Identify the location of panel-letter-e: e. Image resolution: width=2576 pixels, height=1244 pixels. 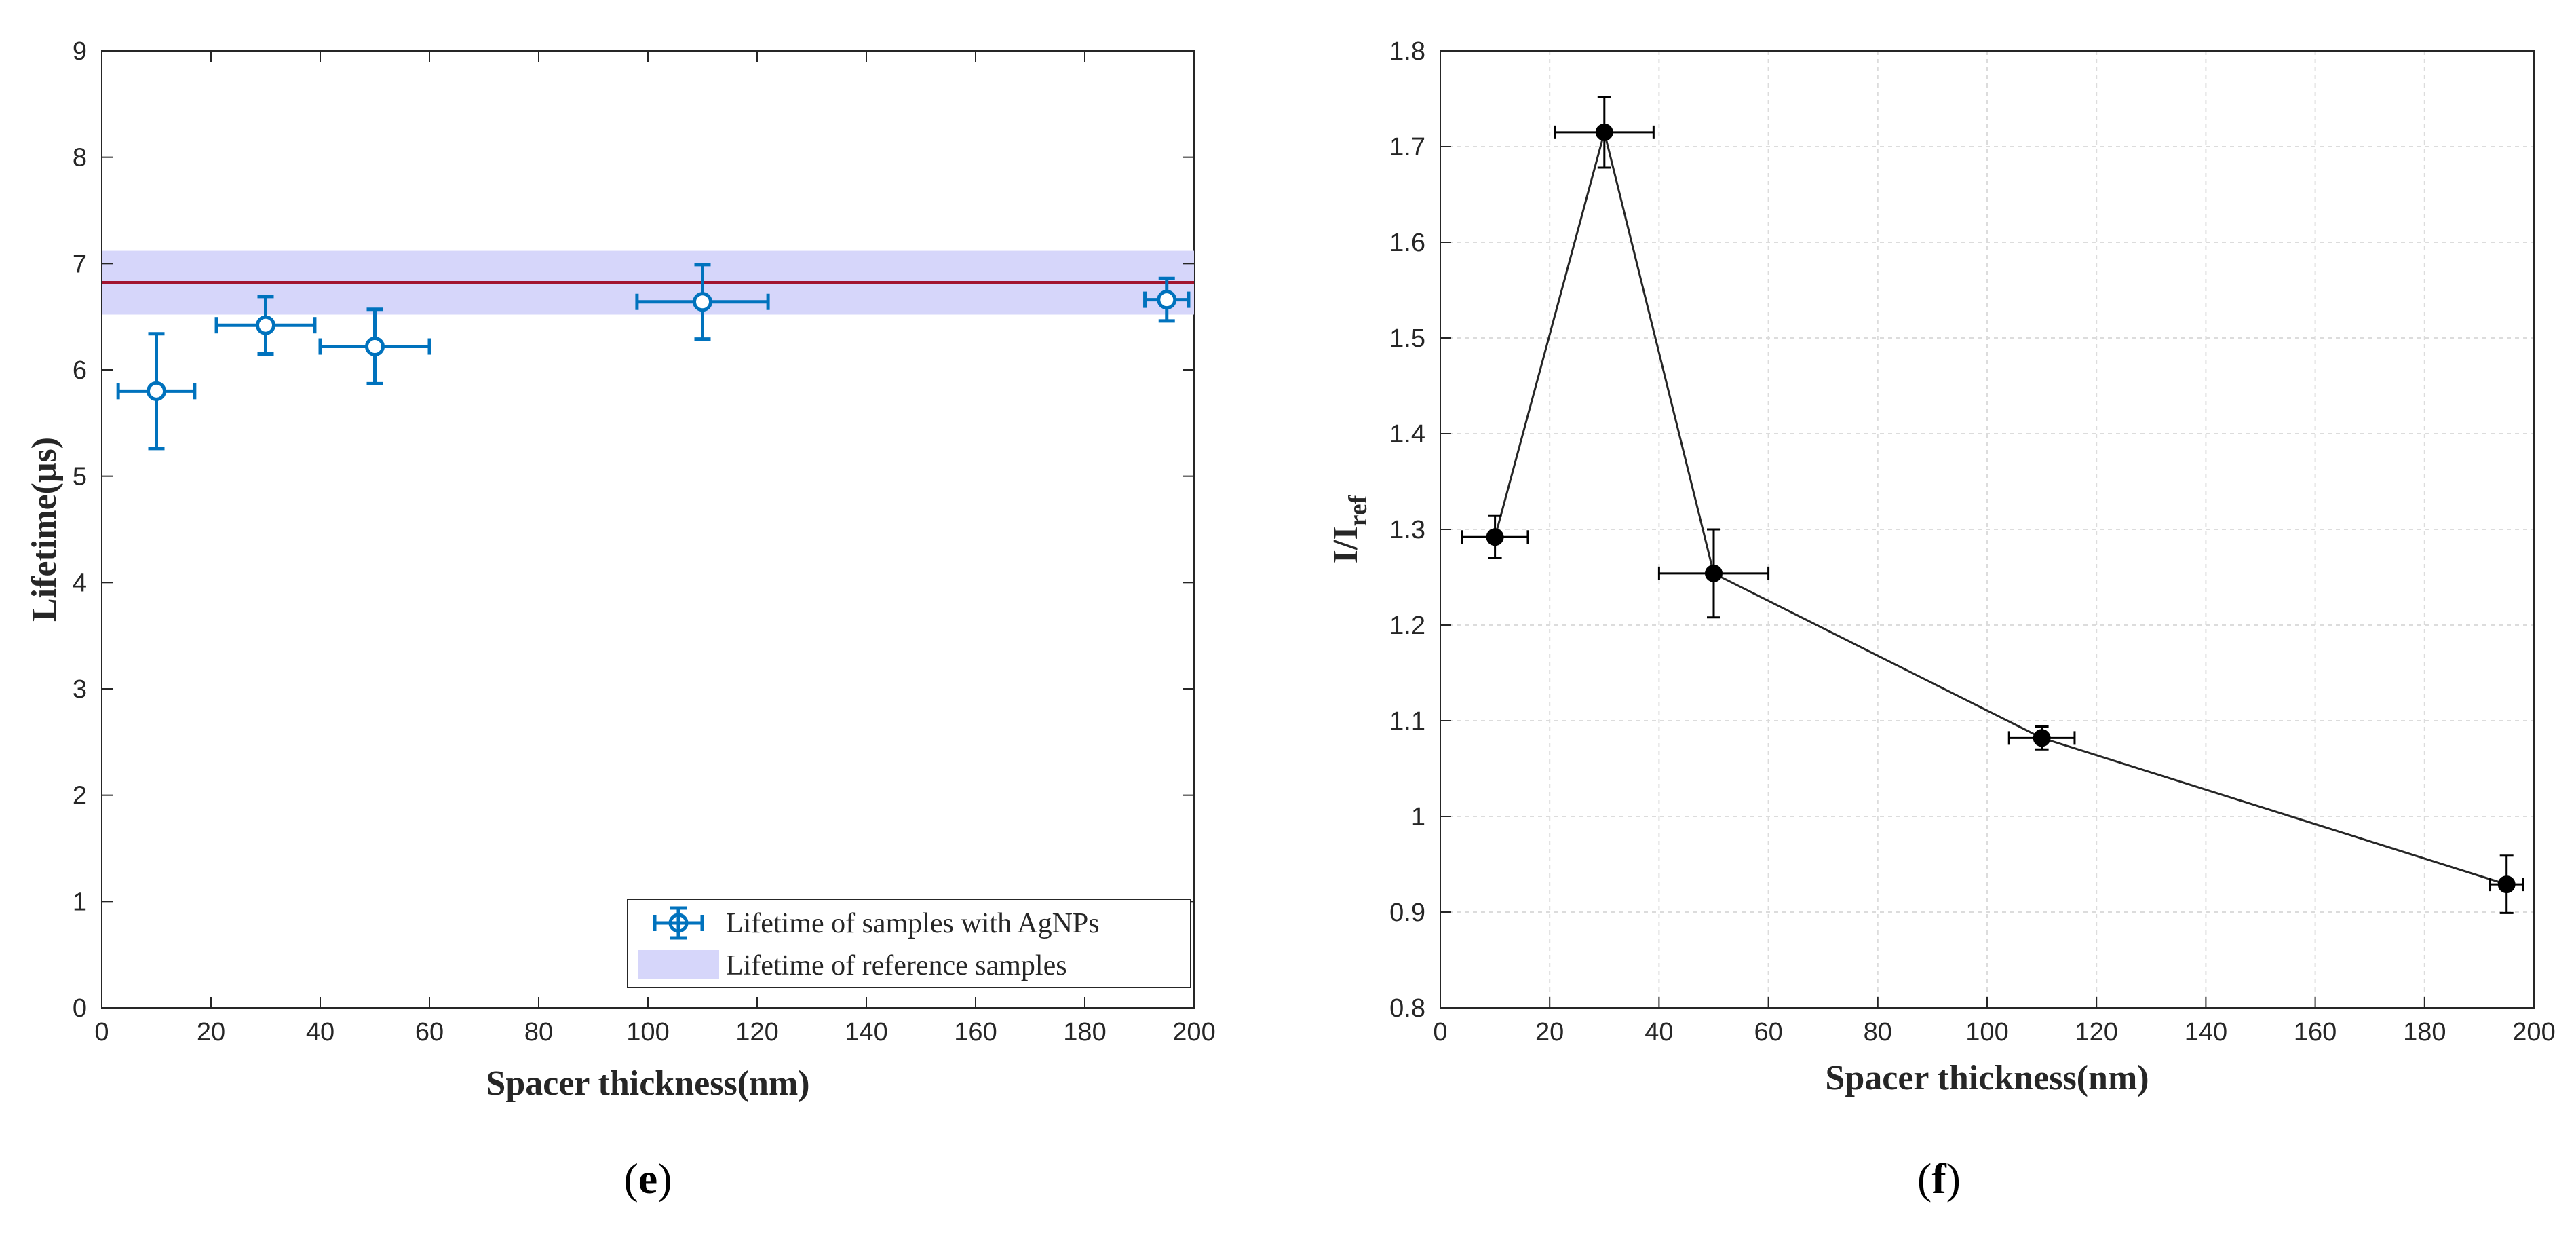
(647, 1178).